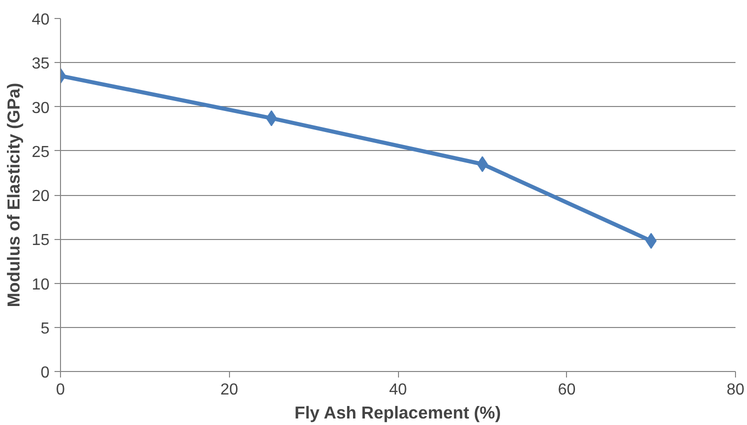 The image size is (747, 425). I want to click on y-tick-label: 5, so click(45, 329).